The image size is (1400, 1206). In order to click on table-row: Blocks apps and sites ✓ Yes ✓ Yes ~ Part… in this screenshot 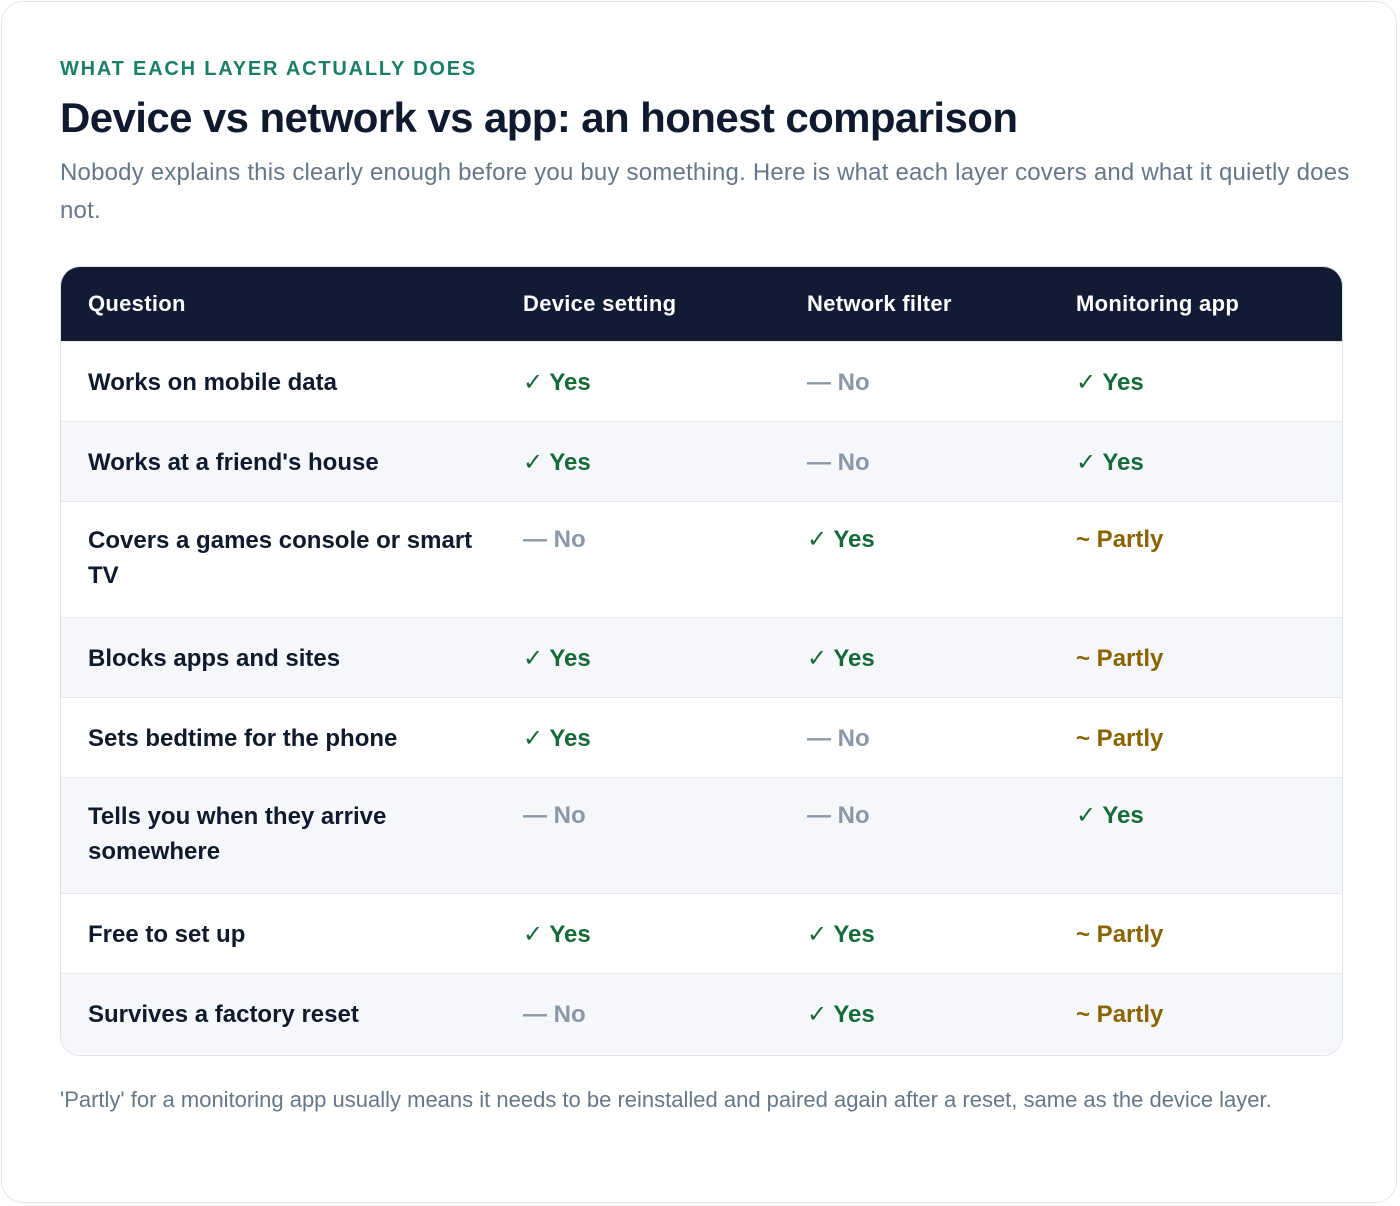, I will do `click(701, 657)`.